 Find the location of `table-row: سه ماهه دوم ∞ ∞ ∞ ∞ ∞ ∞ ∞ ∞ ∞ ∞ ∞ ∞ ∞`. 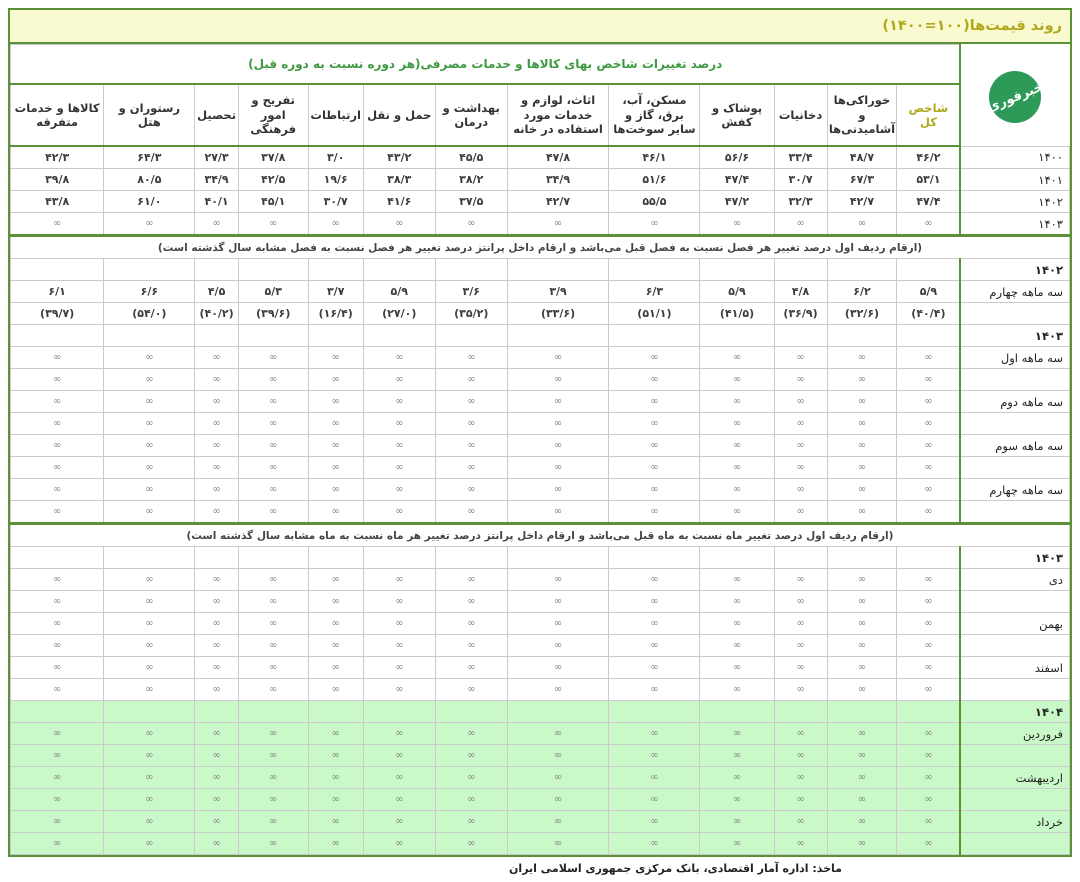

table-row: سه ماهه دوم ∞ ∞ ∞ ∞ ∞ ∞ ∞ ∞ ∞ ∞ ∞ ∞ ∞ is located at coordinates (540, 401).